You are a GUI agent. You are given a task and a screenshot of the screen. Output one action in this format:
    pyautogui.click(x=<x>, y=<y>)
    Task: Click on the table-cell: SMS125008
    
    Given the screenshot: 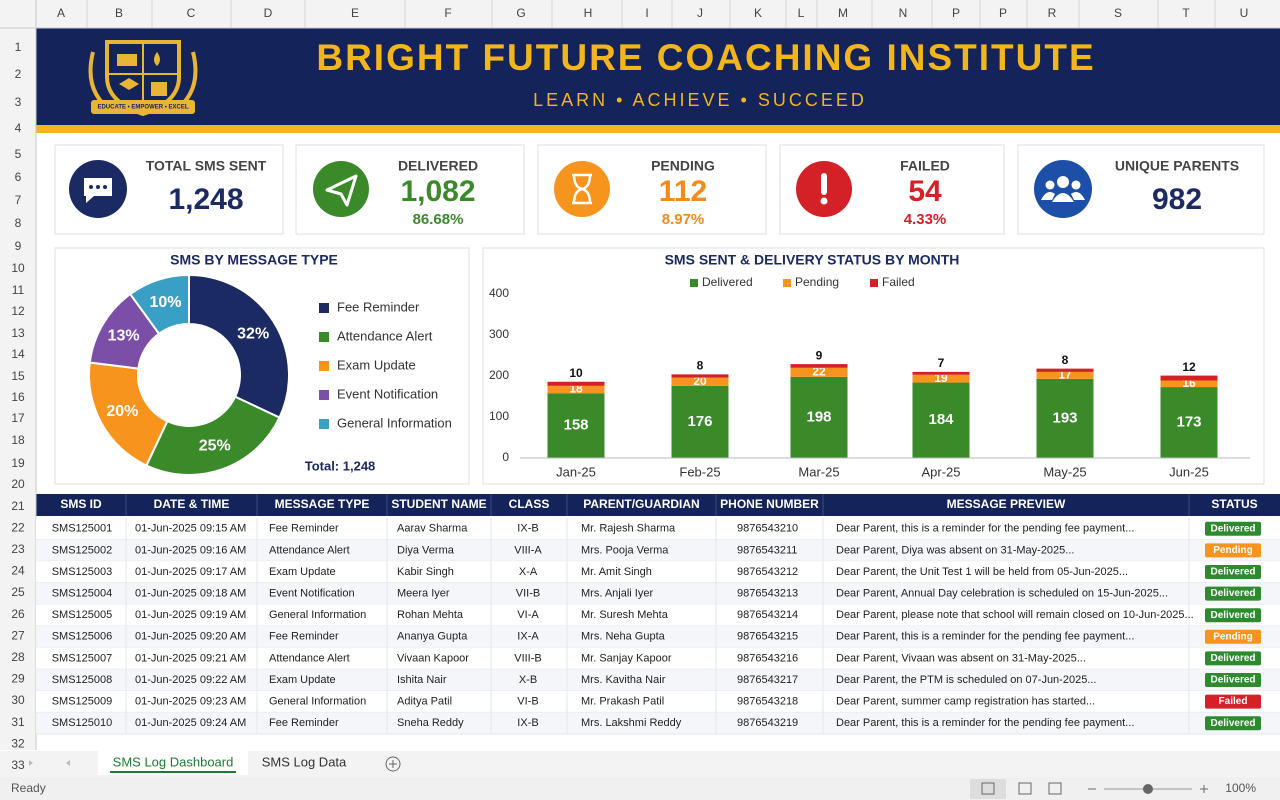 What is the action you would take?
    pyautogui.click(x=82, y=680)
    